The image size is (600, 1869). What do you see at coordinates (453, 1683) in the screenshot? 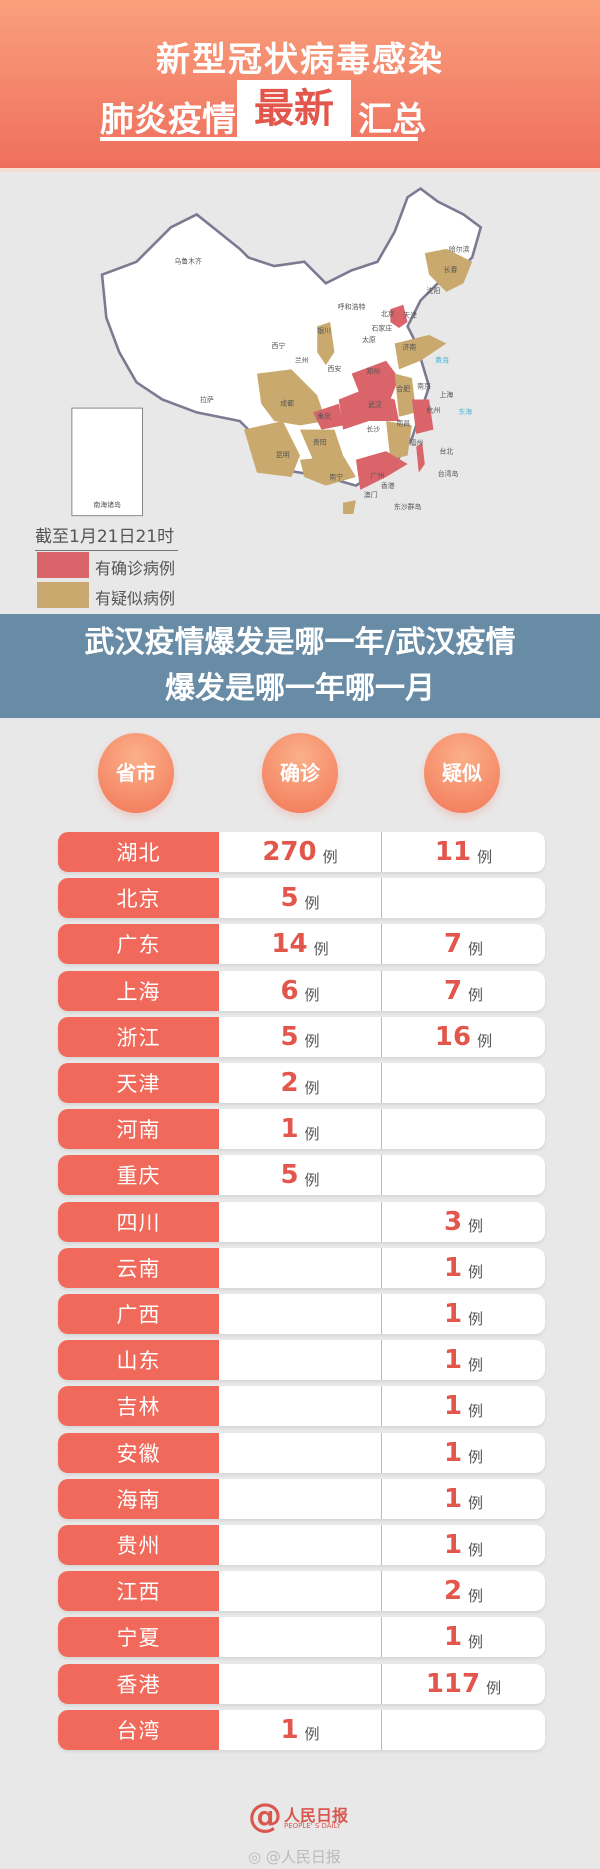
I see `suspected-cell-value: 117` at bounding box center [453, 1683].